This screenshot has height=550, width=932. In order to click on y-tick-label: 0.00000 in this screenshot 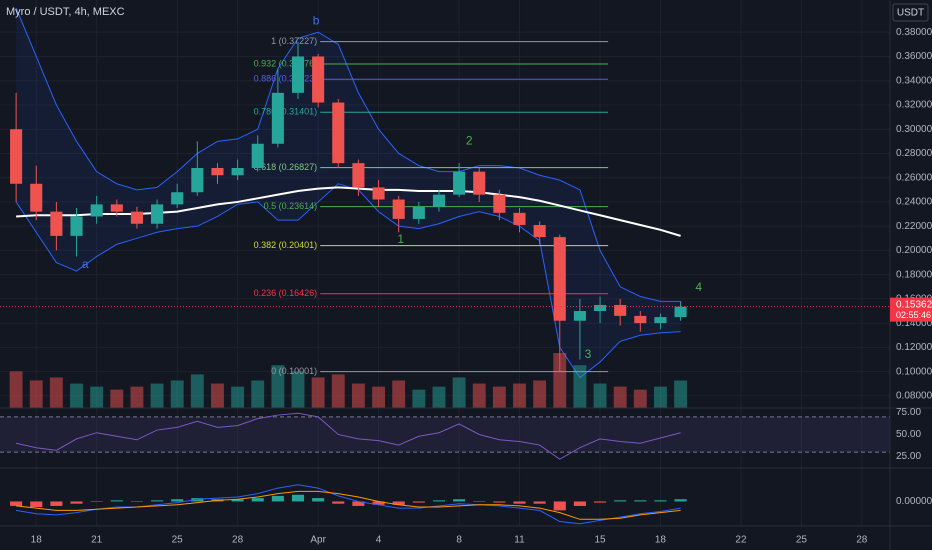, I will do `click(914, 501)`.